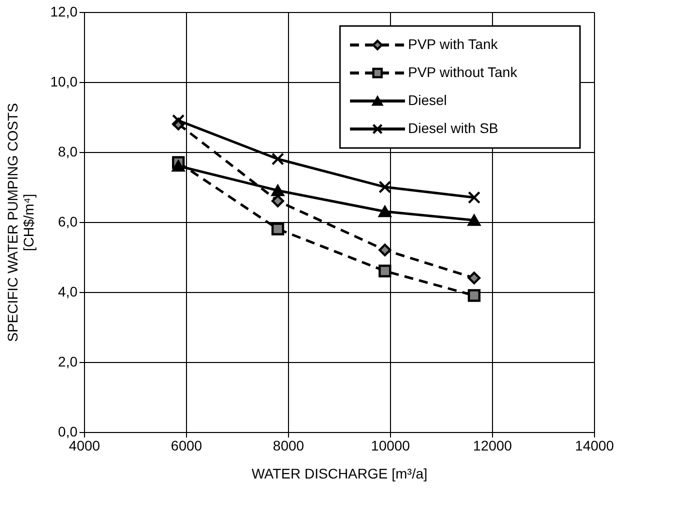 The height and width of the screenshot is (519, 678). I want to click on legend-label: Diesel, so click(427, 100).